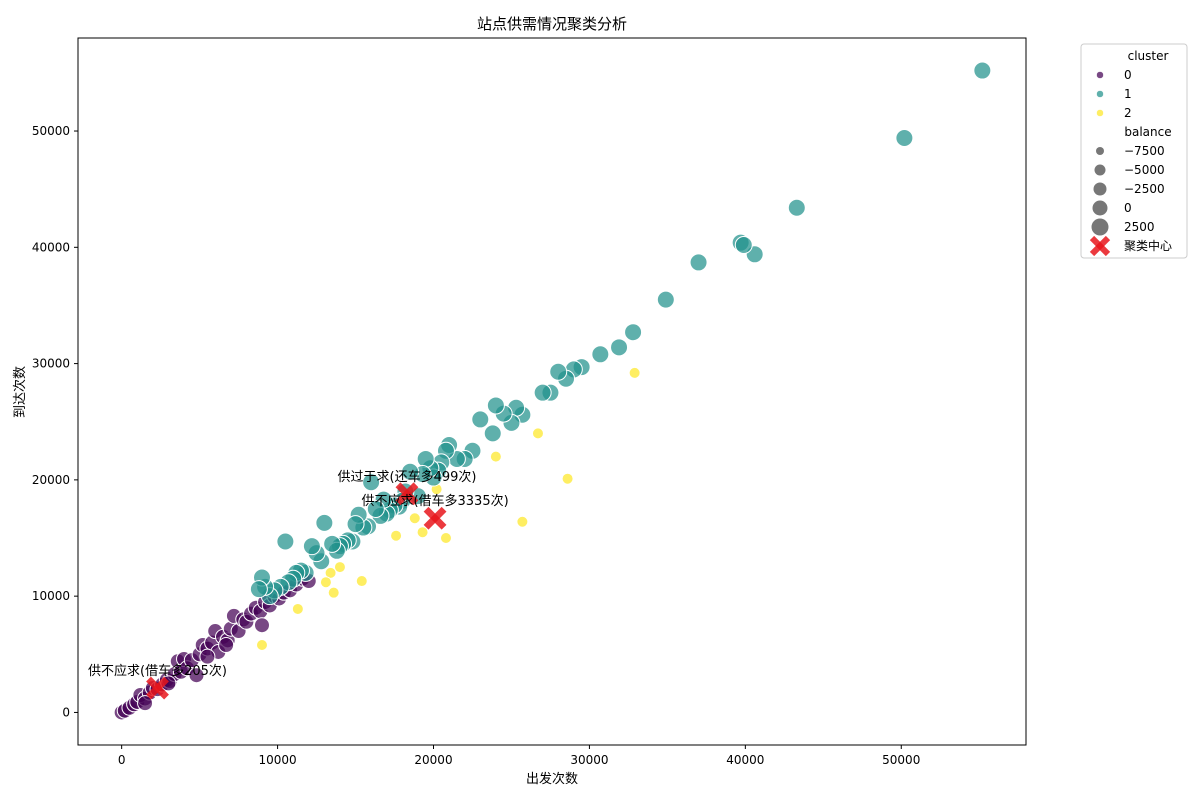  Describe the element at coordinates (589, 760) in the screenshot. I see `x-tick-label: 30000` at that location.